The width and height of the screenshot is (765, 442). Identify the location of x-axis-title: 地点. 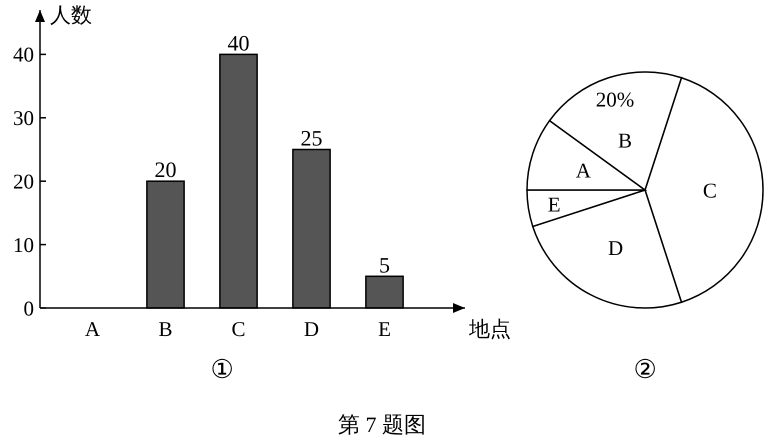
(489, 329).